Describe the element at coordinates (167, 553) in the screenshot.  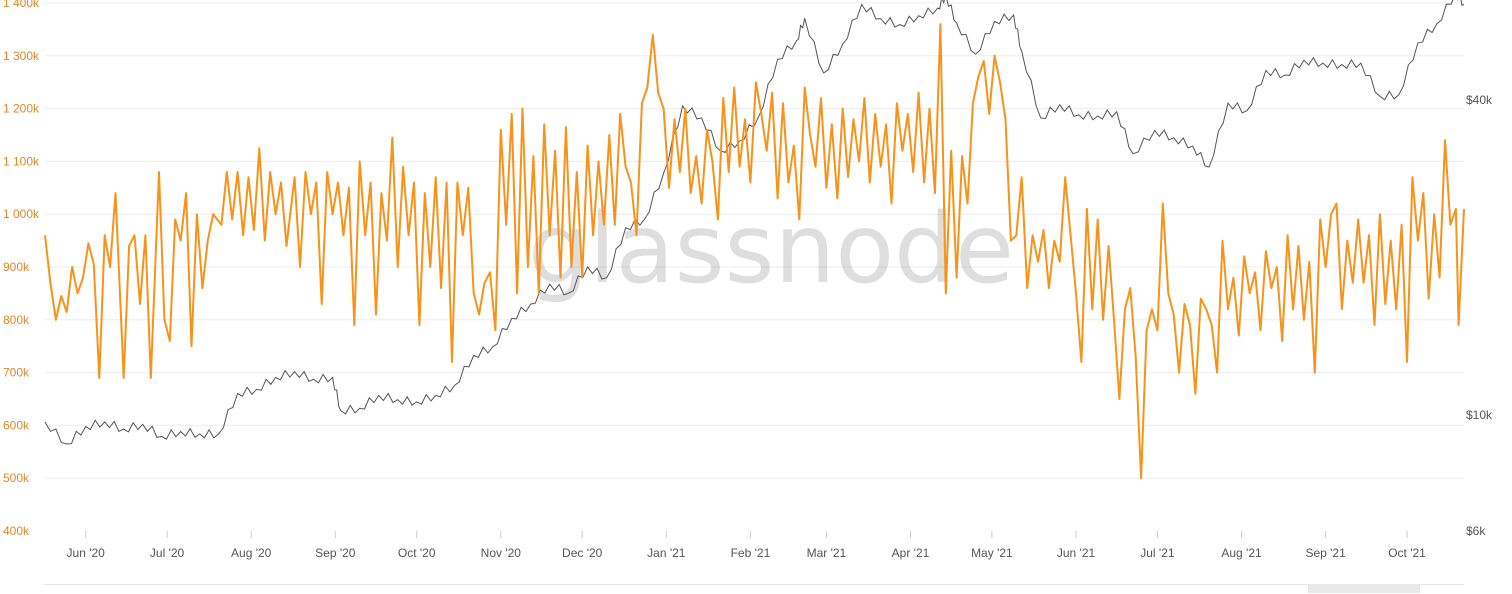
I see `x-tick-label: Jul '20` at that location.